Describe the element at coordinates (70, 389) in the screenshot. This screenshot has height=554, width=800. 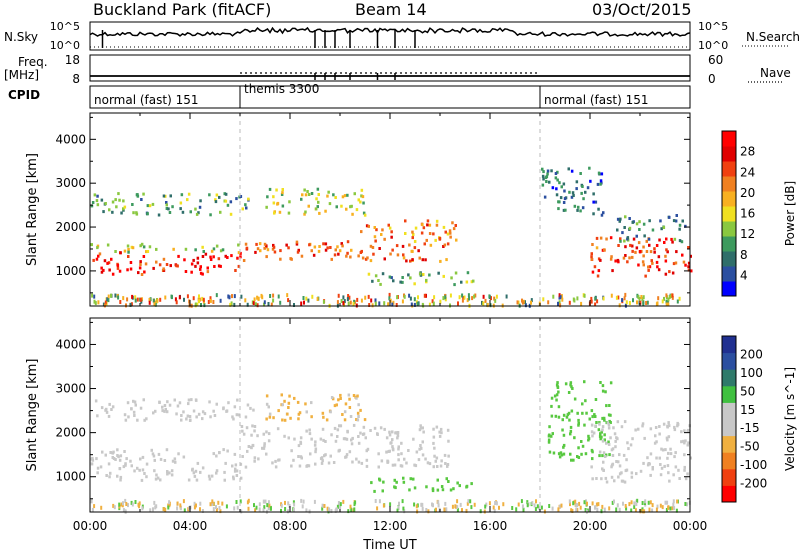
I see `panel-1-ytick-label-2: 3000` at that location.